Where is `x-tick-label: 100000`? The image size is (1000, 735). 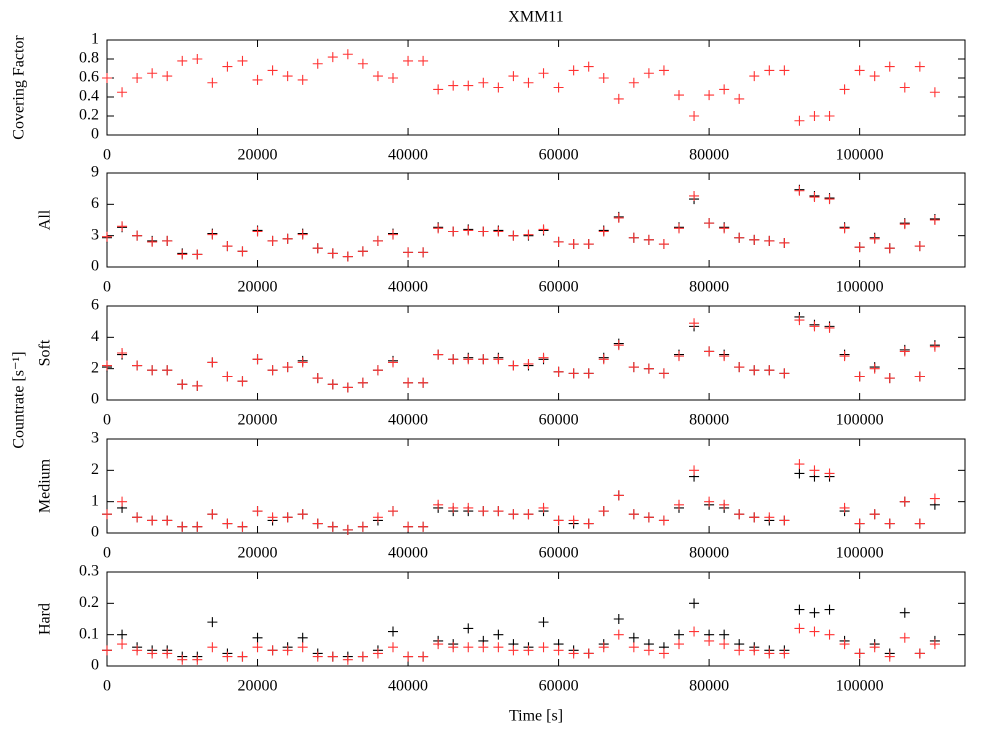 x-tick-label: 100000 is located at coordinates (860, 686).